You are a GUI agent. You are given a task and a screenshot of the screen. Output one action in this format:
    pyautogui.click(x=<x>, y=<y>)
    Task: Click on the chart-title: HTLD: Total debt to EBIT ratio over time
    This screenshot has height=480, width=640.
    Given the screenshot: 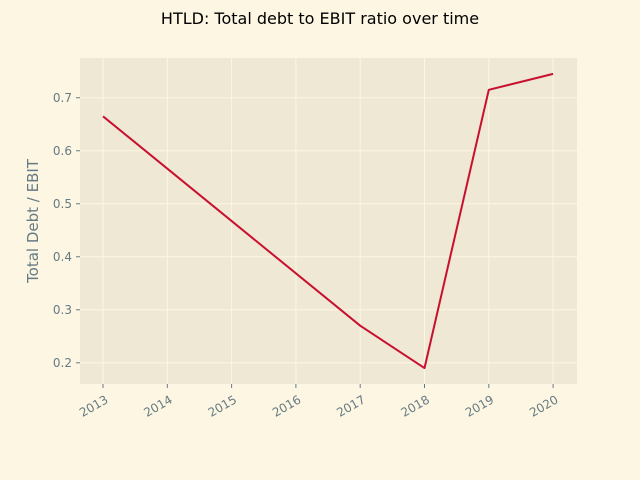 What is the action you would take?
    pyautogui.click(x=320, y=18)
    